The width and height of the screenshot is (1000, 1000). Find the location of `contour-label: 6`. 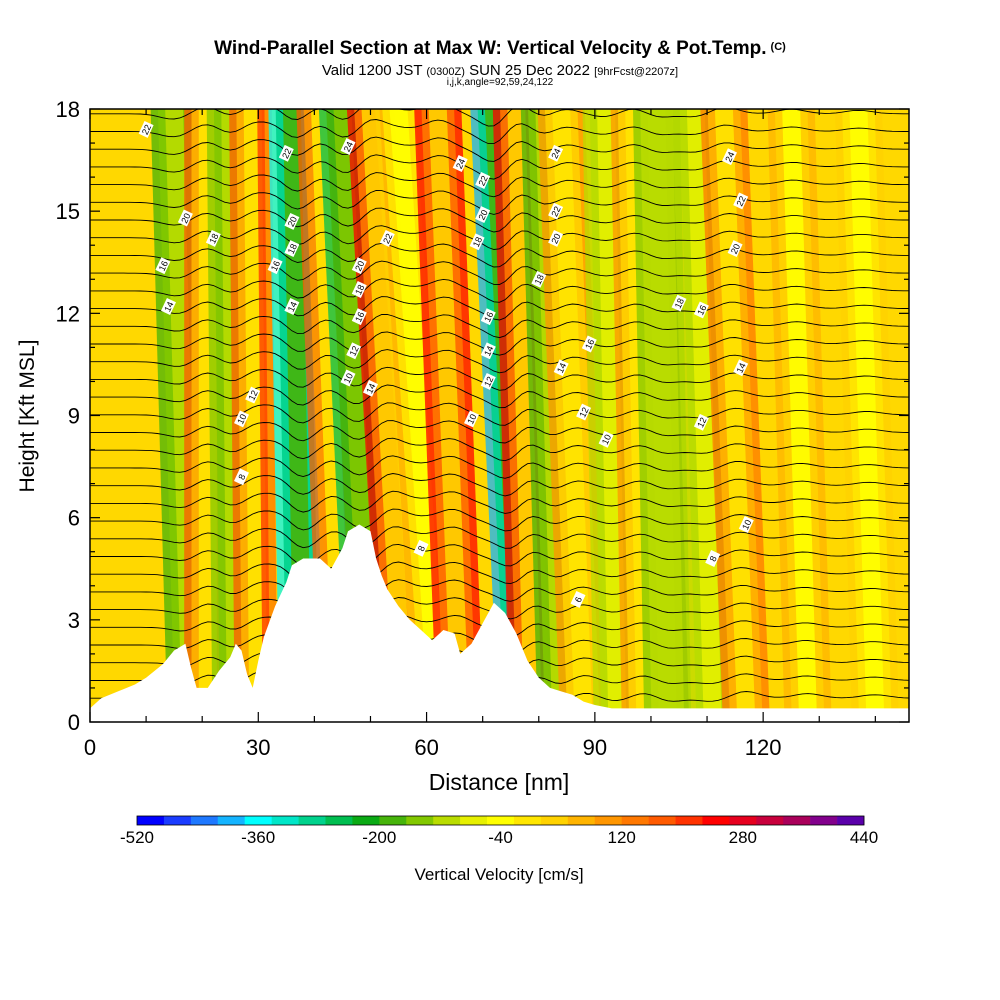

contour-label: 6 is located at coordinates (578, 599).